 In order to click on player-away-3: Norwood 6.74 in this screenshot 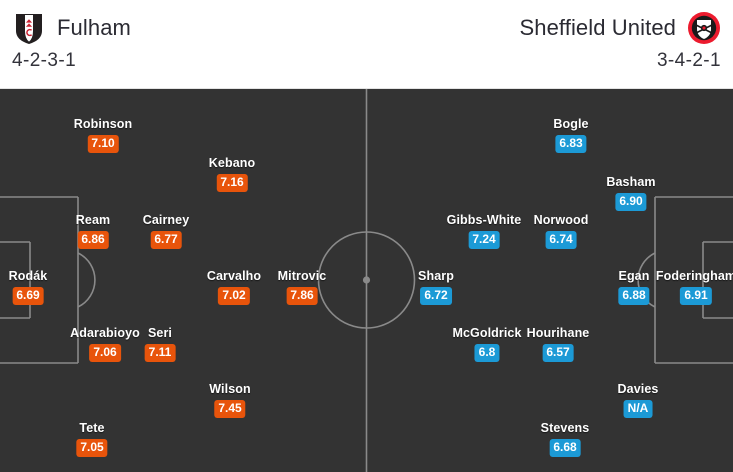, I will do `click(561, 231)`.